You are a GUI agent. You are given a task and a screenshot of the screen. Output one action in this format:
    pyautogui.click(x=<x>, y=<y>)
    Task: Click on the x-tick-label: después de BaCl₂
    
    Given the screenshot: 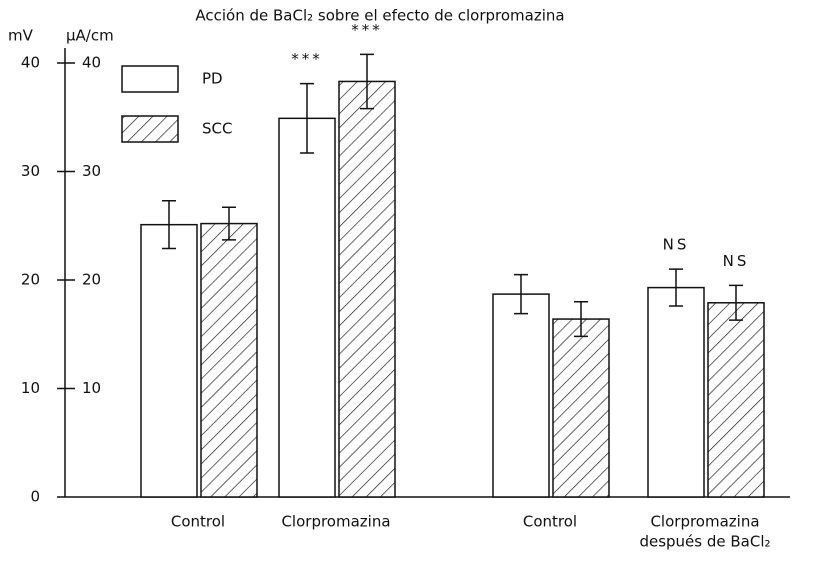 What is the action you would take?
    pyautogui.click(x=704, y=542)
    